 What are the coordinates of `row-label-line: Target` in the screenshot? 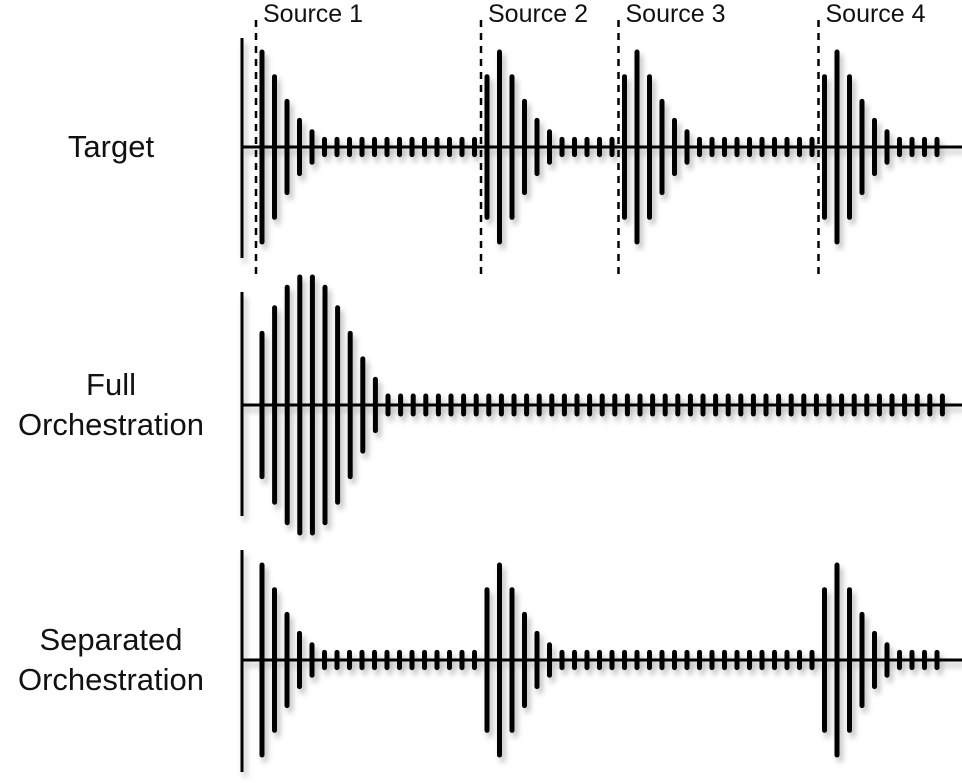 It's located at (111, 146).